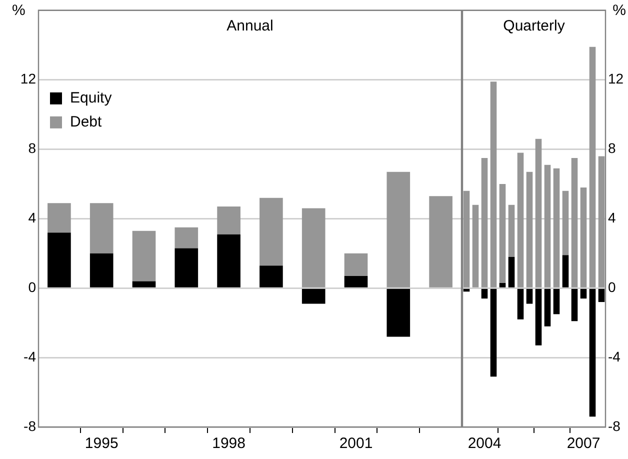 Image resolution: width=628 pixels, height=459 pixels. What do you see at coordinates (86, 122) in the screenshot?
I see `legend-label: Debt` at bounding box center [86, 122].